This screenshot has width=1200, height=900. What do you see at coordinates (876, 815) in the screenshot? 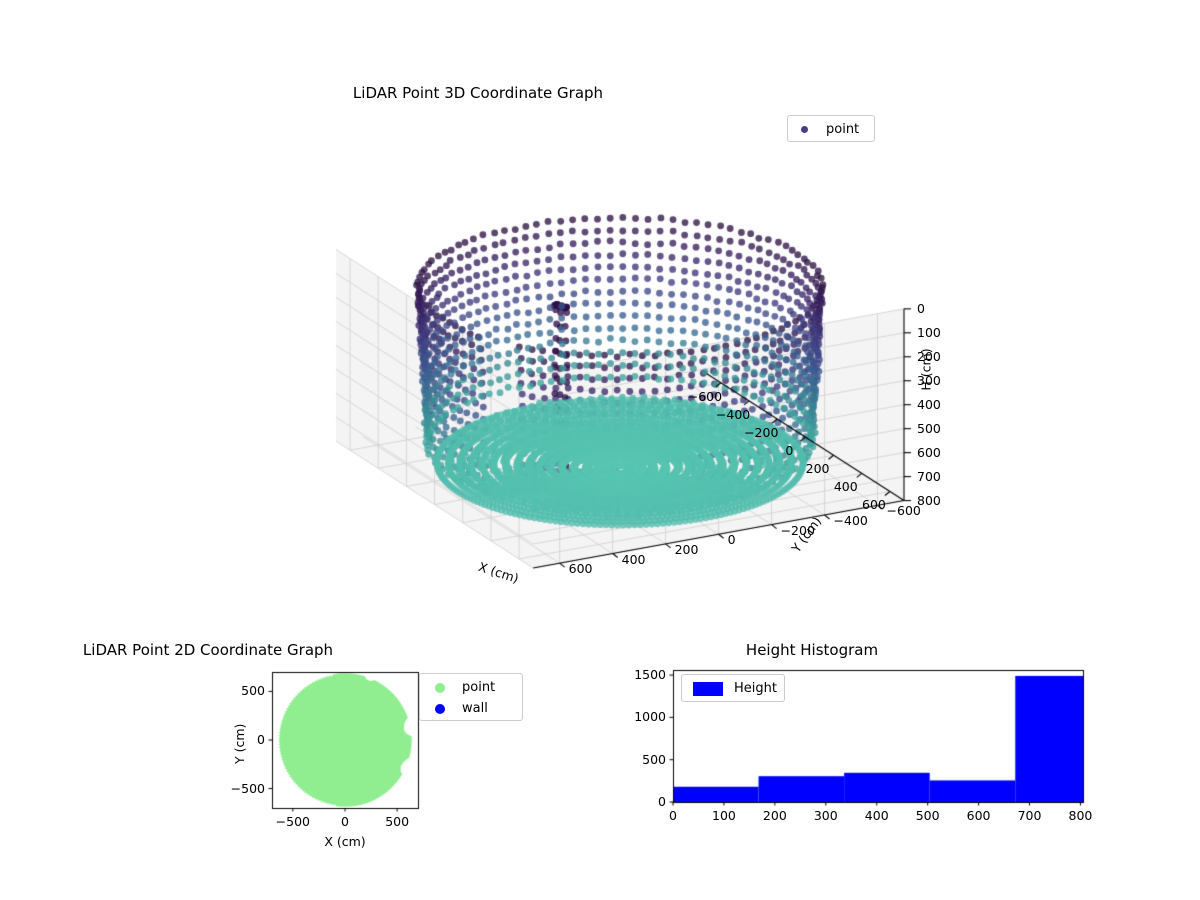
I see `x-tick-label: 400` at bounding box center [876, 815].